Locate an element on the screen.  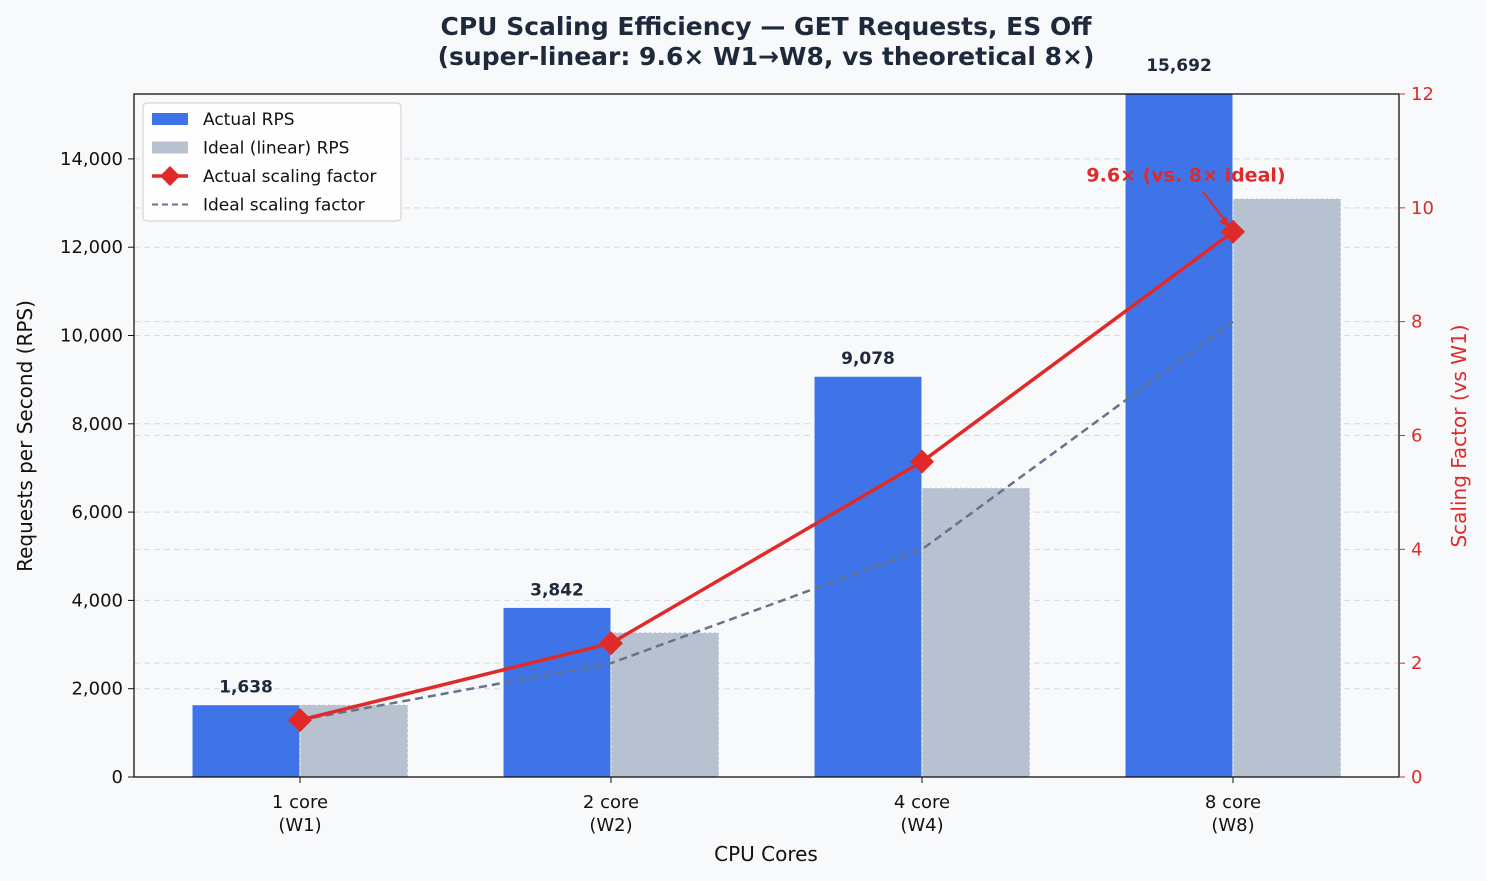
bar-value-label: 9,078 is located at coordinates (868, 359).